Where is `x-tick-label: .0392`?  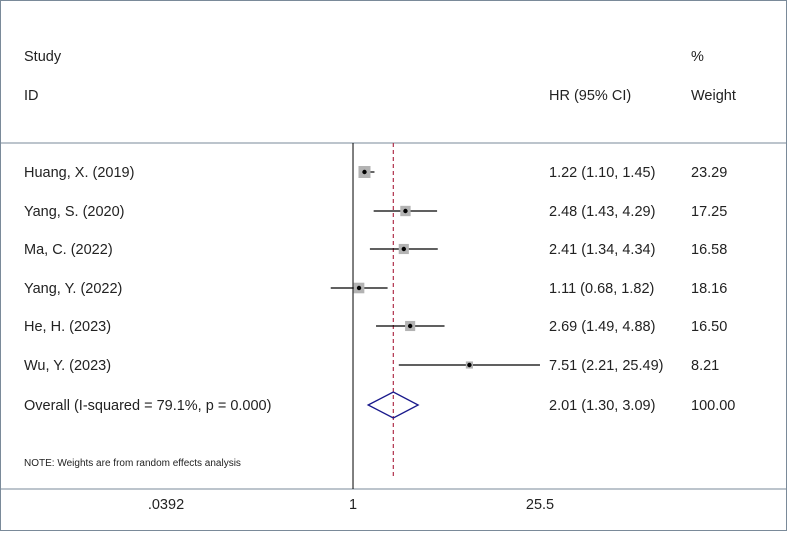
x-tick-label: .0392 is located at coordinates (166, 505).